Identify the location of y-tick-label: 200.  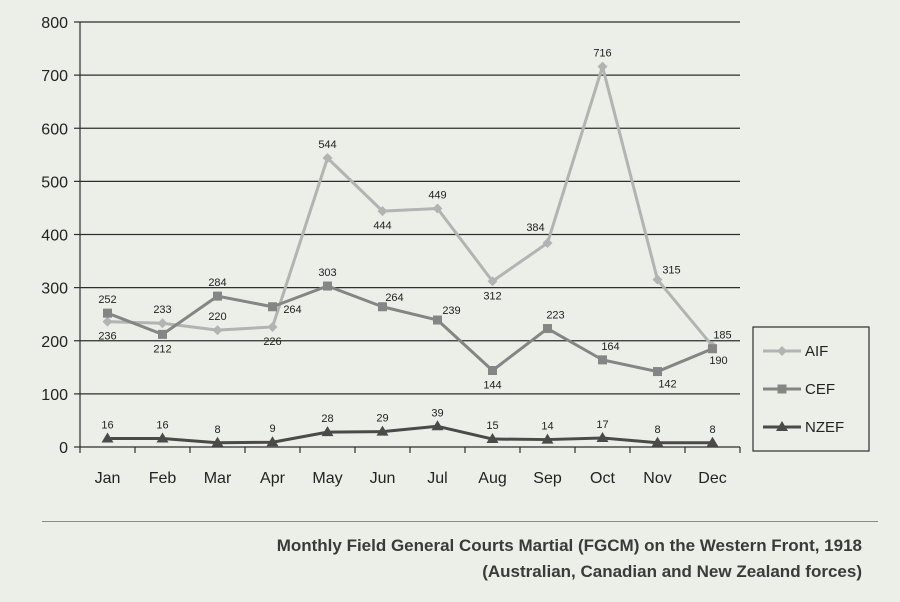
(54, 342).